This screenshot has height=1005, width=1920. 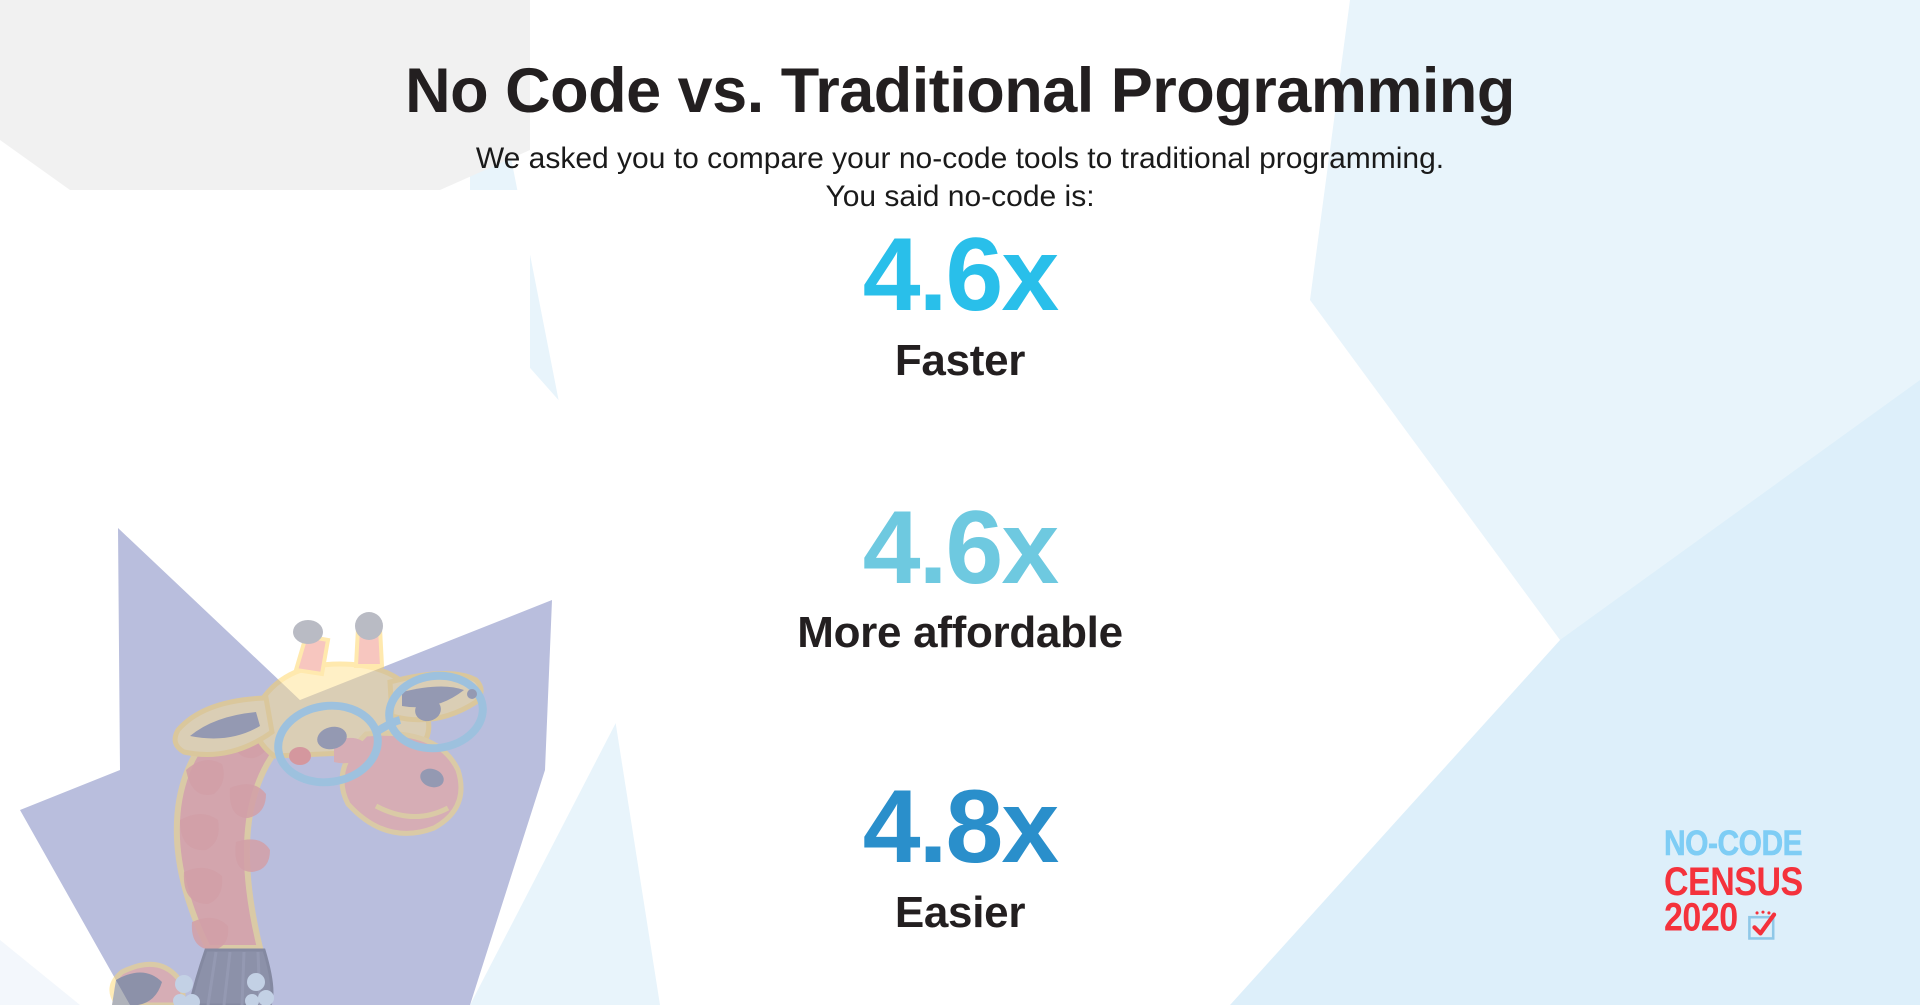 I want to click on no-code-census-logo: NO-CODE CENSUS 2020, so click(x=1744, y=882).